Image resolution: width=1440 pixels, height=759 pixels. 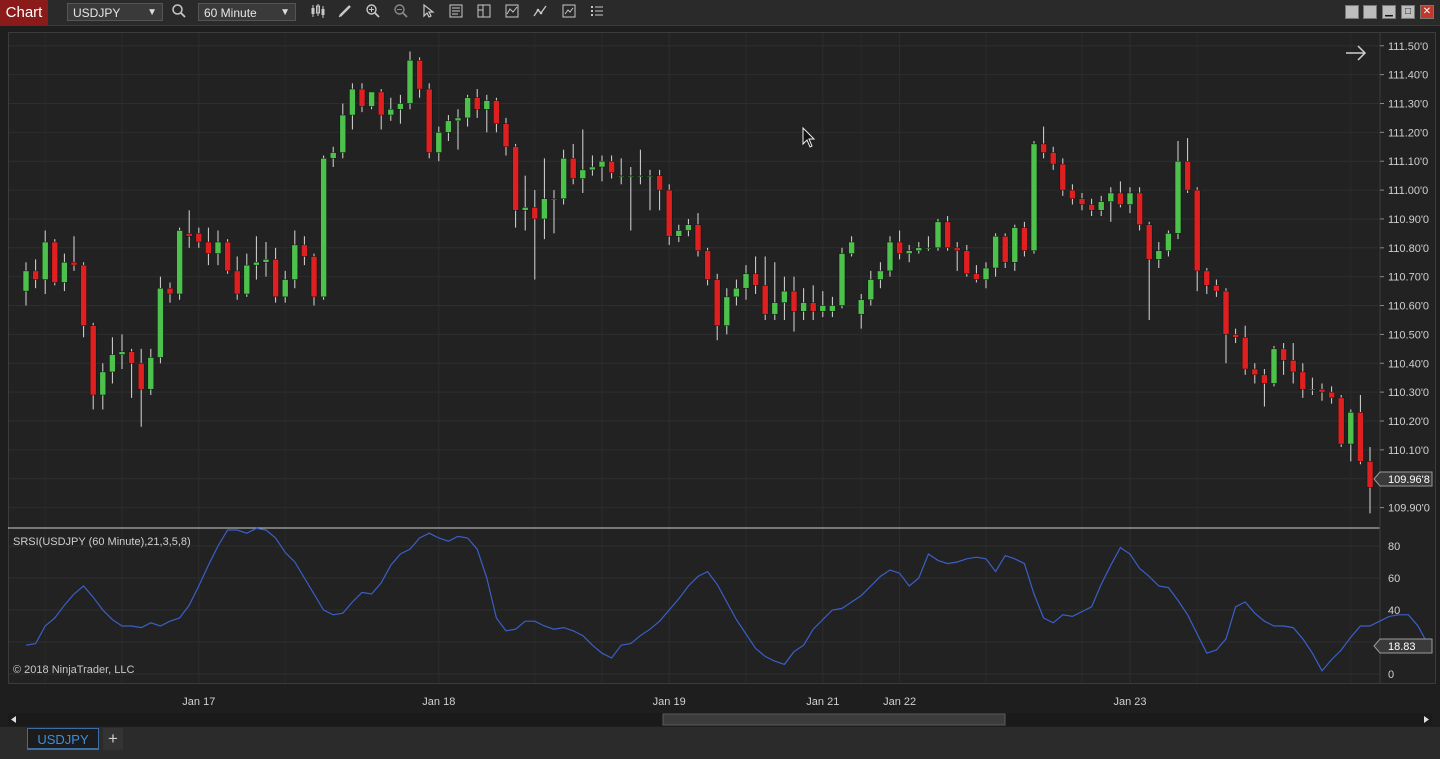 I want to click on time-axis-label: Jan 17, so click(x=198, y=702).